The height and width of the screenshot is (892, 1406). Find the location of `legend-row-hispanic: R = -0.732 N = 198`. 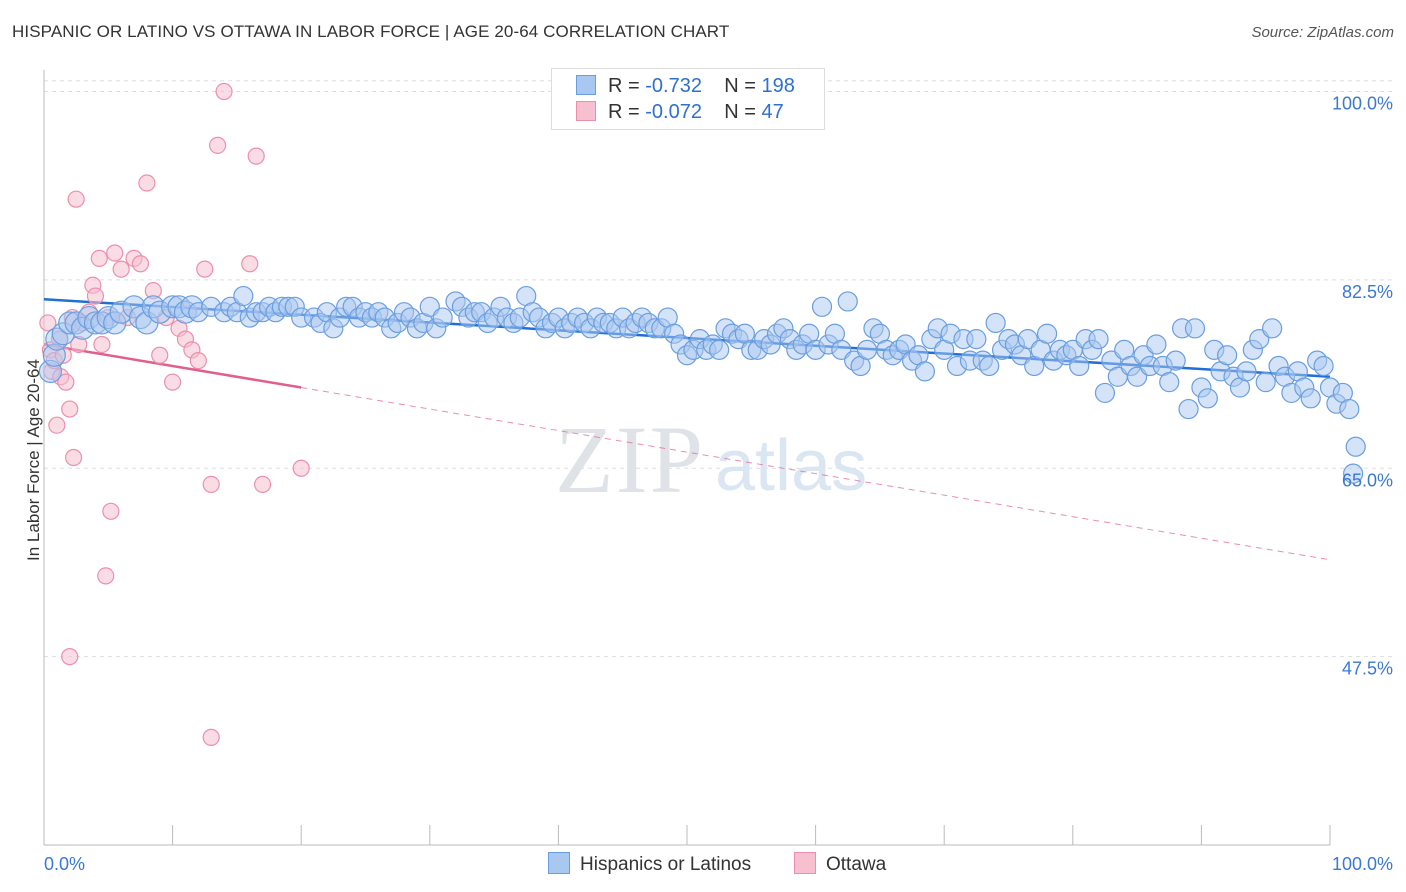

legend-row-hispanic: R = -0.732 N = 198 is located at coordinates (685, 88).